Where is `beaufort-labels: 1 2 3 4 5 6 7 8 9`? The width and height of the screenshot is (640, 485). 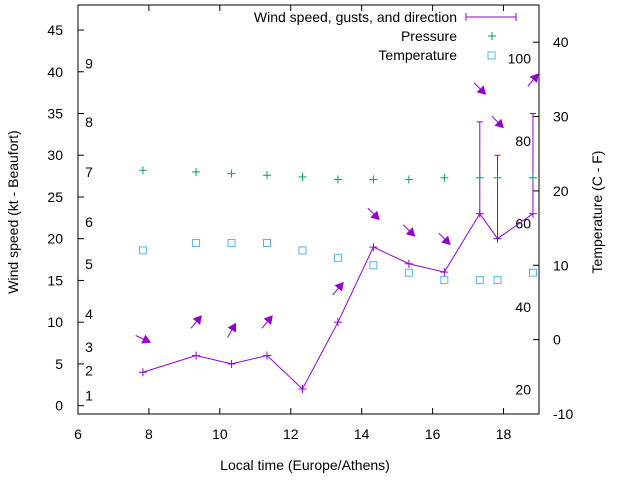
beaufort-labels: 1 2 3 4 5 6 7 8 9 is located at coordinates (89, 229).